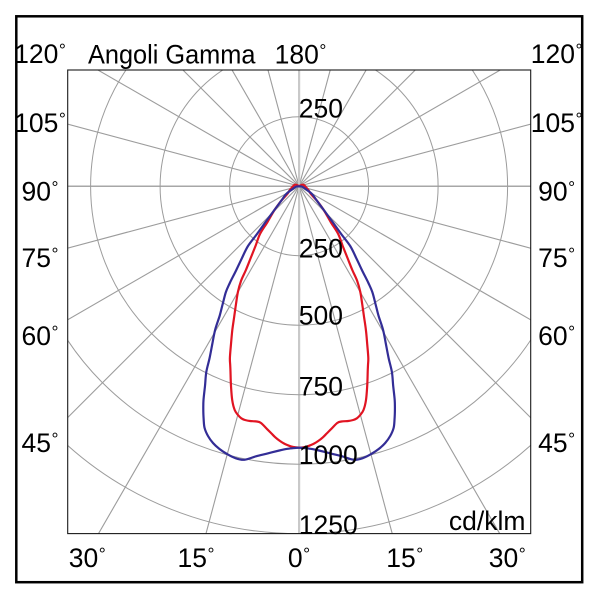  Describe the element at coordinates (321, 316) in the screenshot. I see `svg-text: 500` at that location.